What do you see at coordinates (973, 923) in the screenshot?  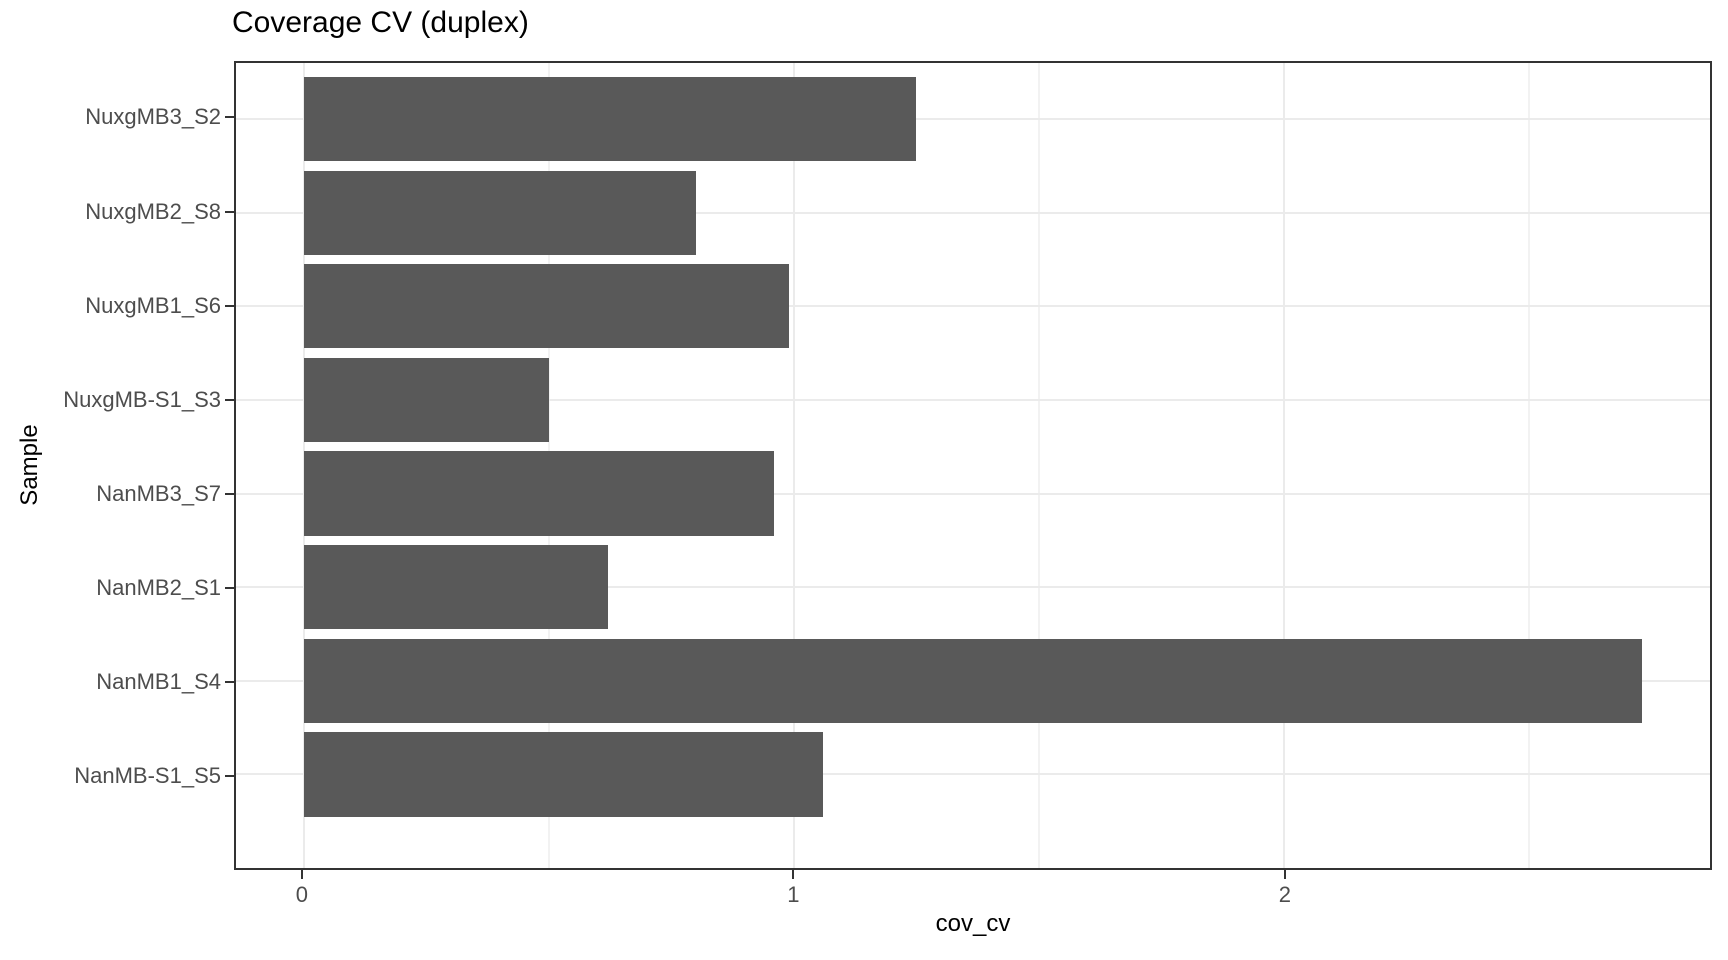 I see `x-axis-title: cov_cv` at bounding box center [973, 923].